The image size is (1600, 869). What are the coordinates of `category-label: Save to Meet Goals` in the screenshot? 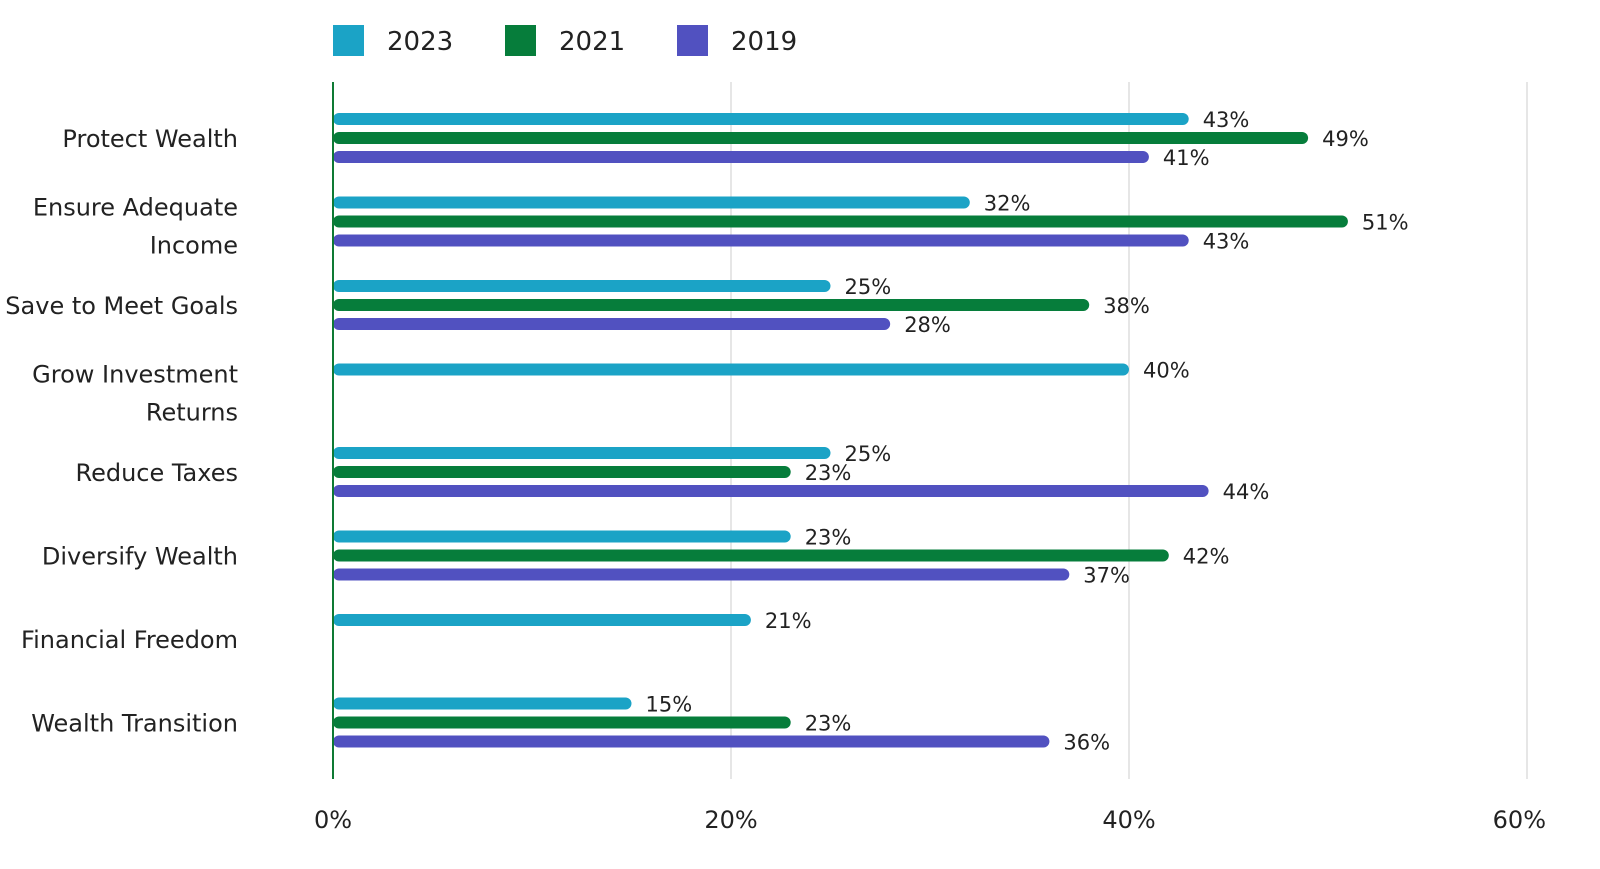 It's located at (121, 306).